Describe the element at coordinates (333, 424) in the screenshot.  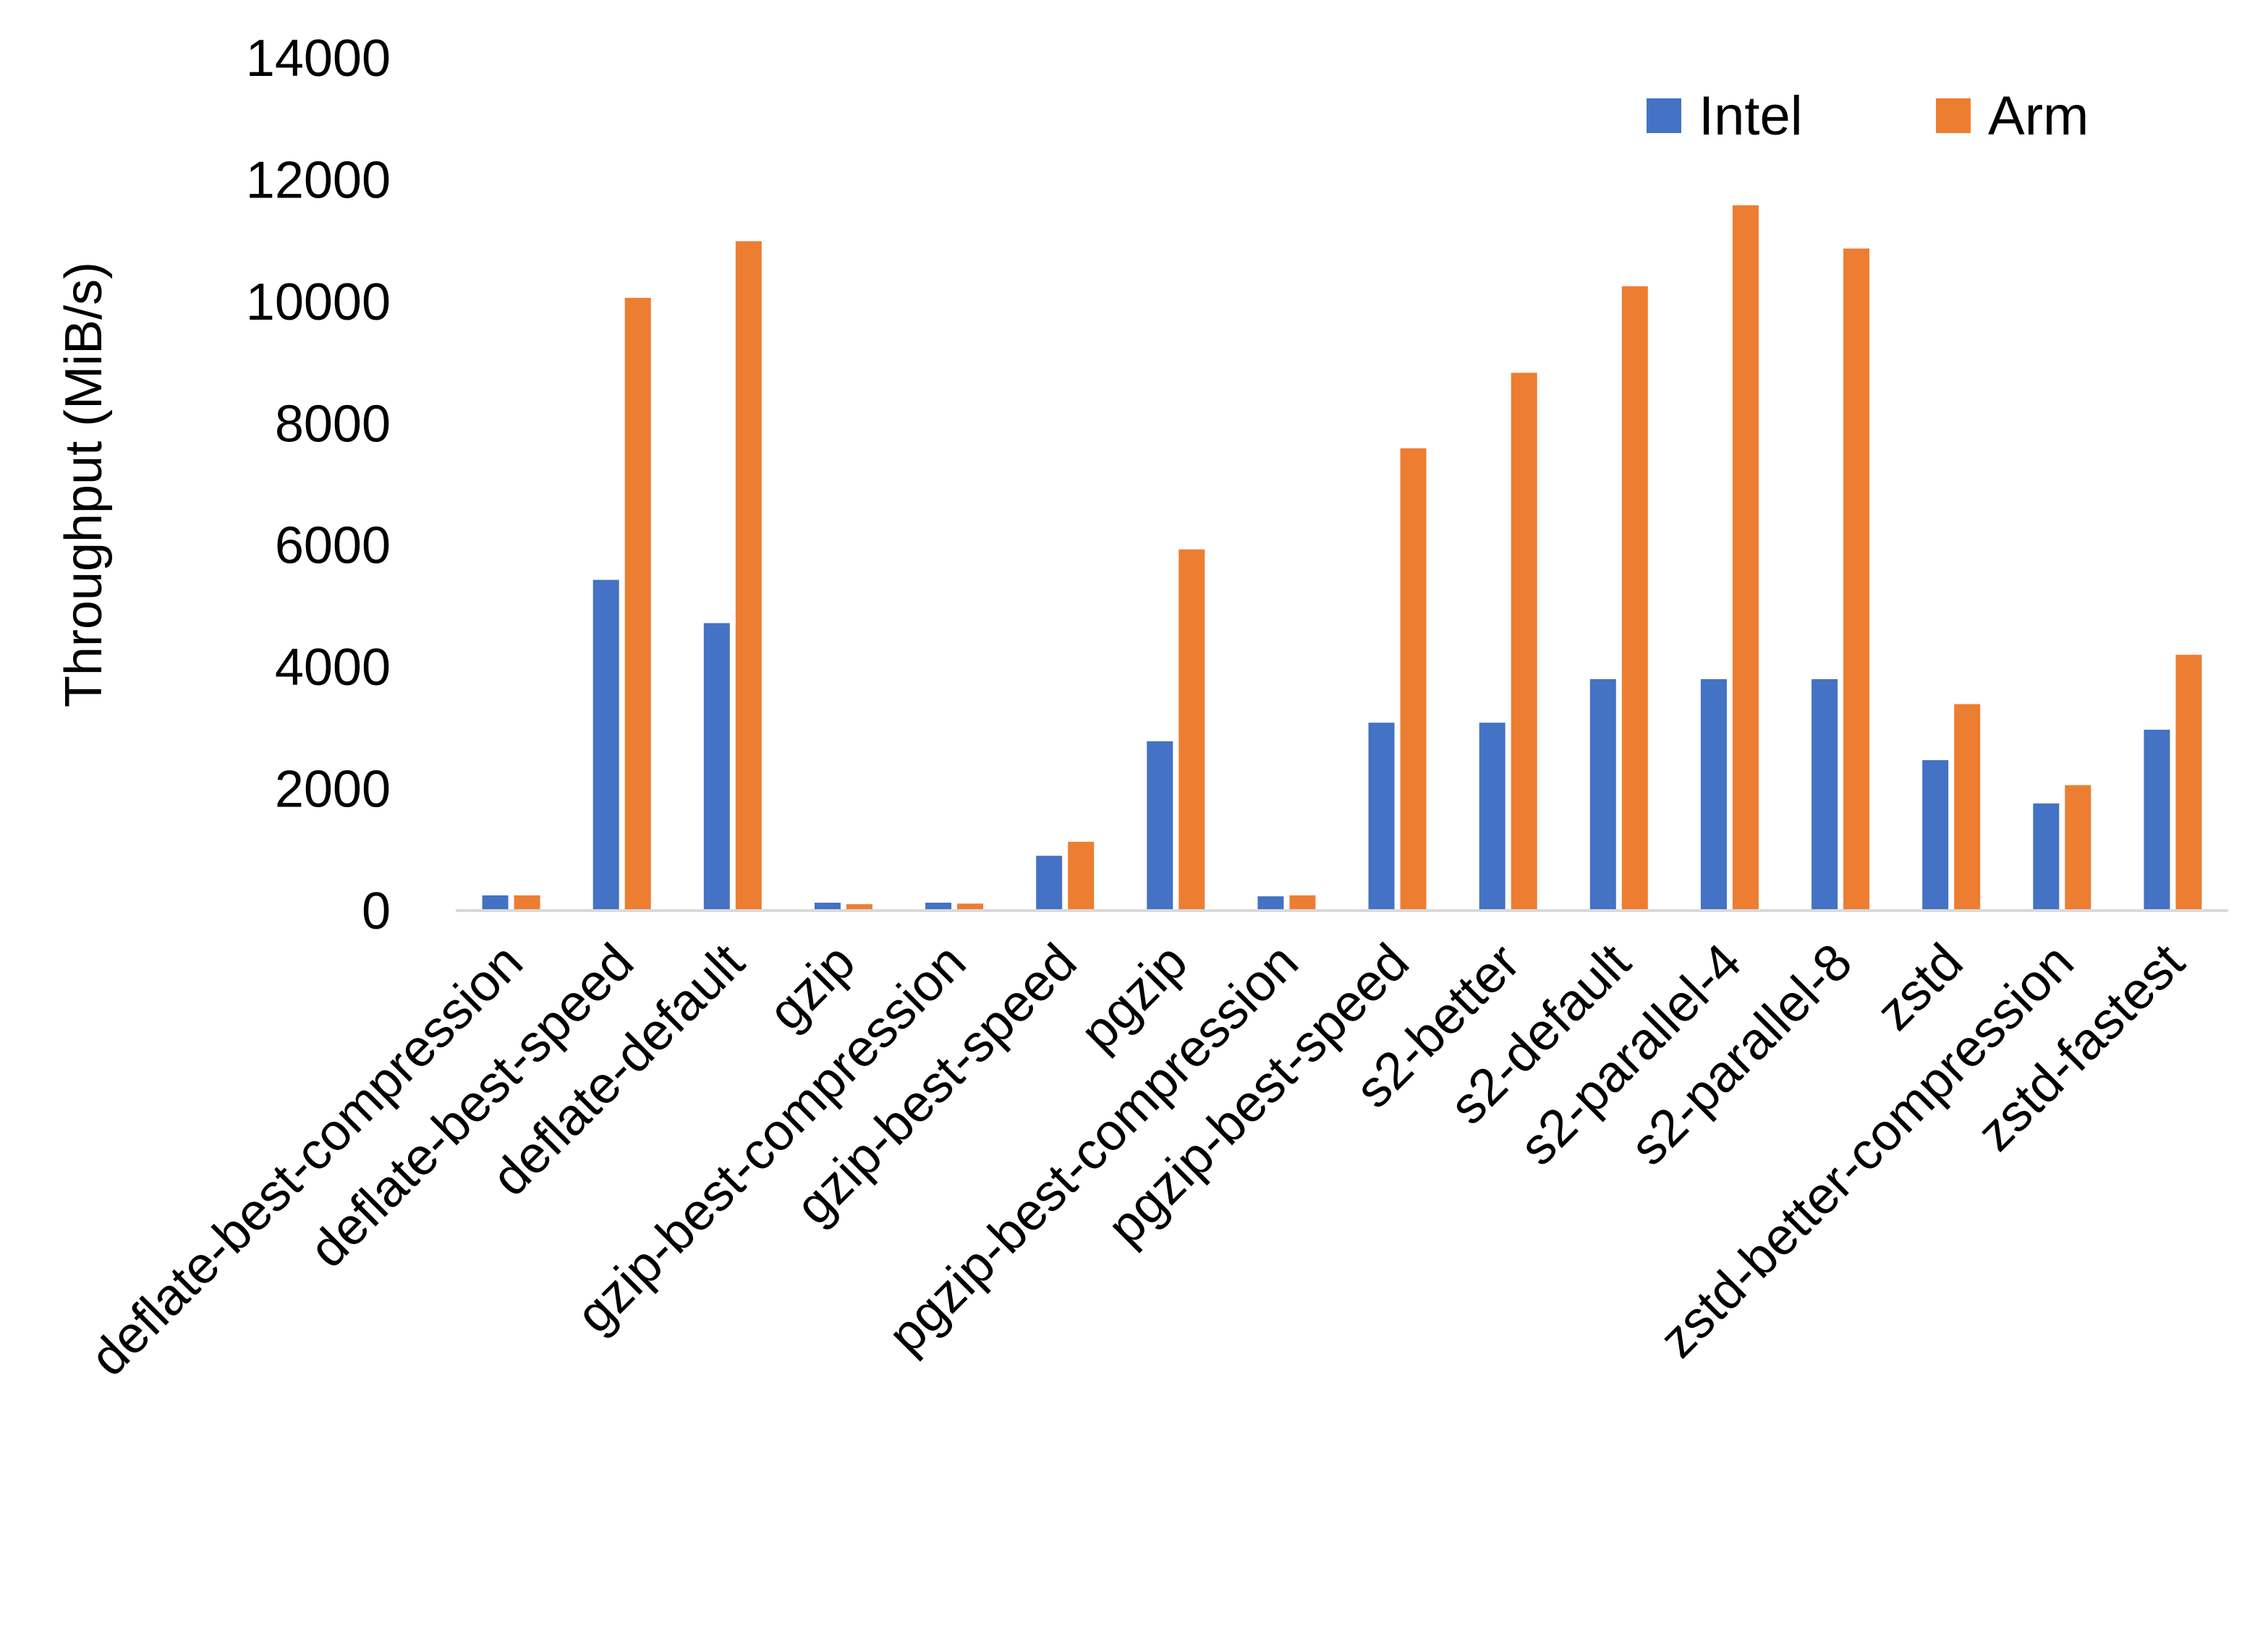
I see `y-tick-label: 8000` at that location.